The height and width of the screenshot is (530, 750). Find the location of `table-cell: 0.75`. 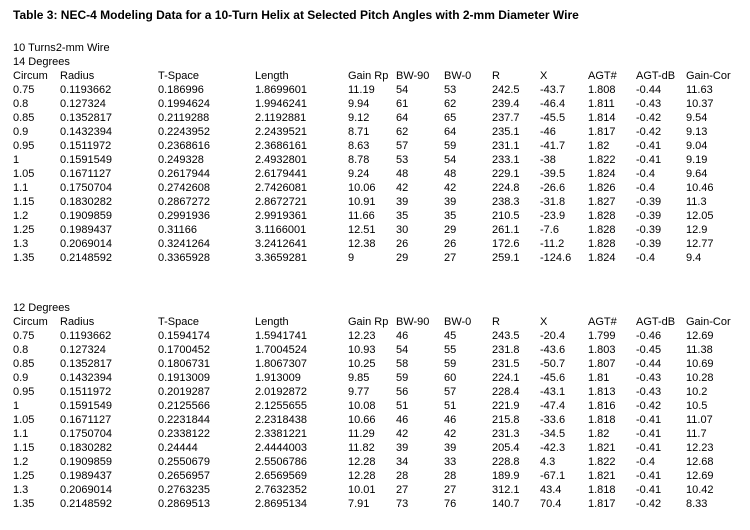

table-cell: 0.75 is located at coordinates (24, 336).